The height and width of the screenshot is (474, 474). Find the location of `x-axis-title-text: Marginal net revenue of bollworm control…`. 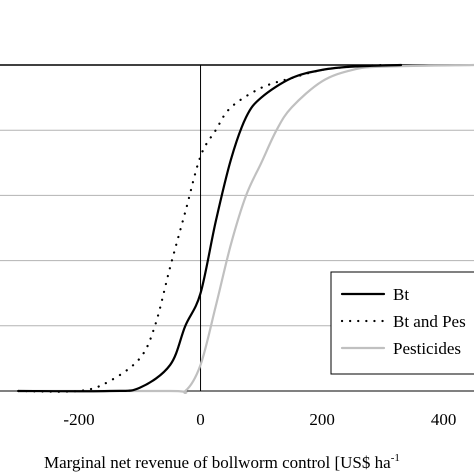

x-axis-title-text: Marginal net revenue of bollworm control… is located at coordinates (217, 462).